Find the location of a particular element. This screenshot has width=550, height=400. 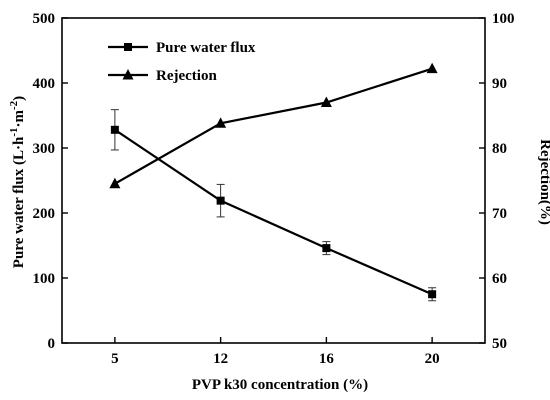

y-left-tick-label: 300 is located at coordinates (44, 149).